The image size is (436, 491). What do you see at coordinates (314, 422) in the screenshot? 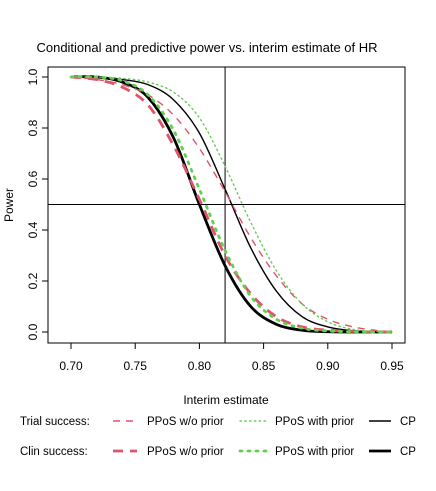
I see `legend-entry-trial-ppos-with-prior: PPoS with prior` at bounding box center [314, 422].